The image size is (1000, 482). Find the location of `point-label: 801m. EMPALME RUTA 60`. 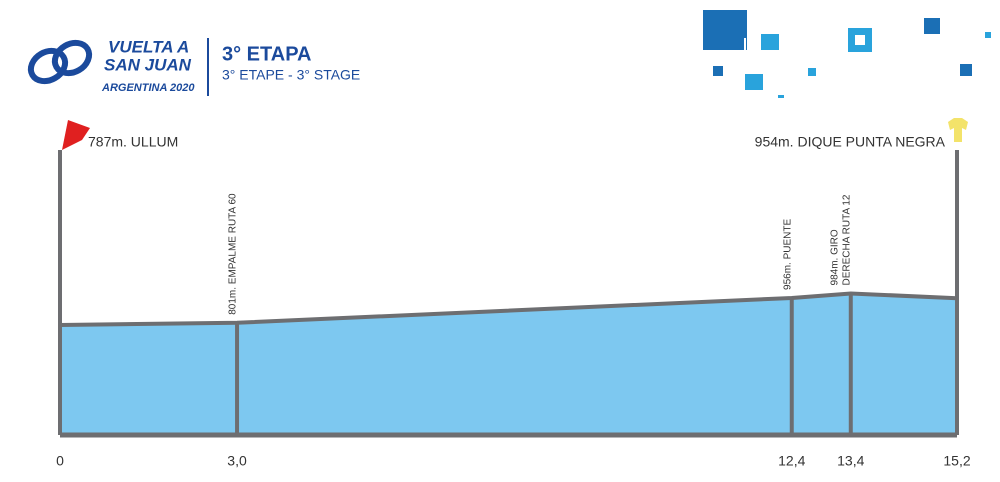

point-label: 801m. EMPALME RUTA 60 is located at coordinates (233, 254).